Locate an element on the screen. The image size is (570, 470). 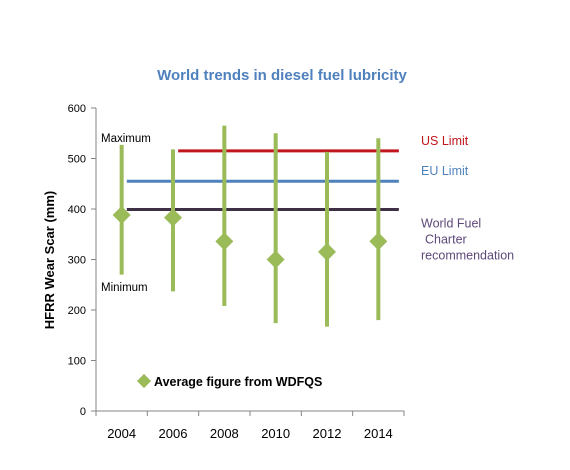
maximum-label: Maximum is located at coordinates (126, 139).